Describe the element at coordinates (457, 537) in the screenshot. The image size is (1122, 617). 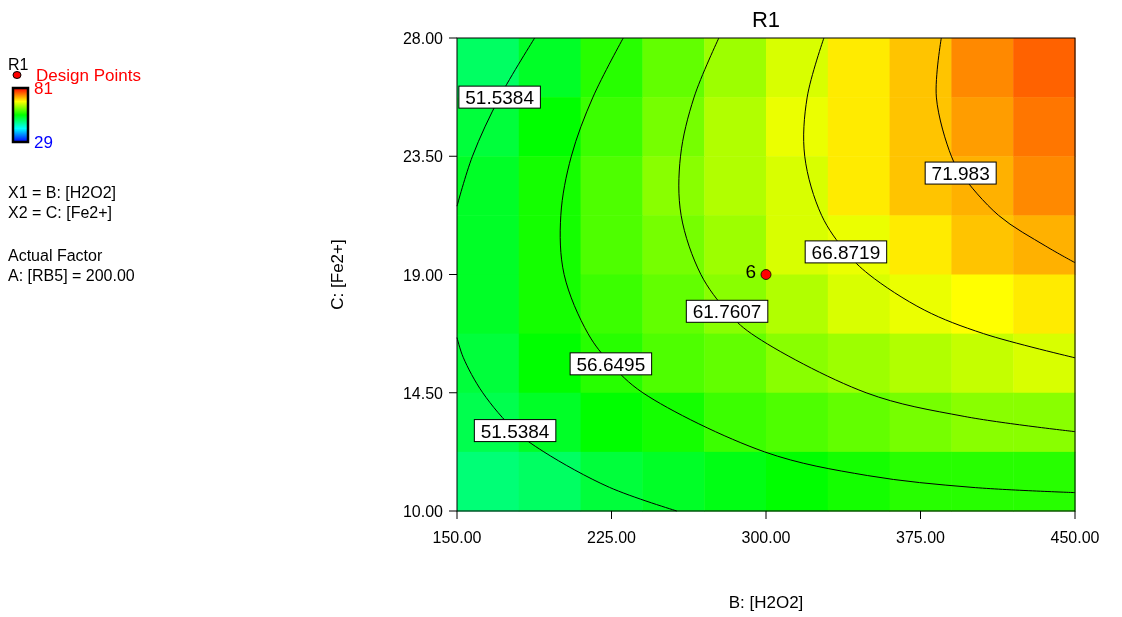
I see `x-tick-label: 150.00` at that location.